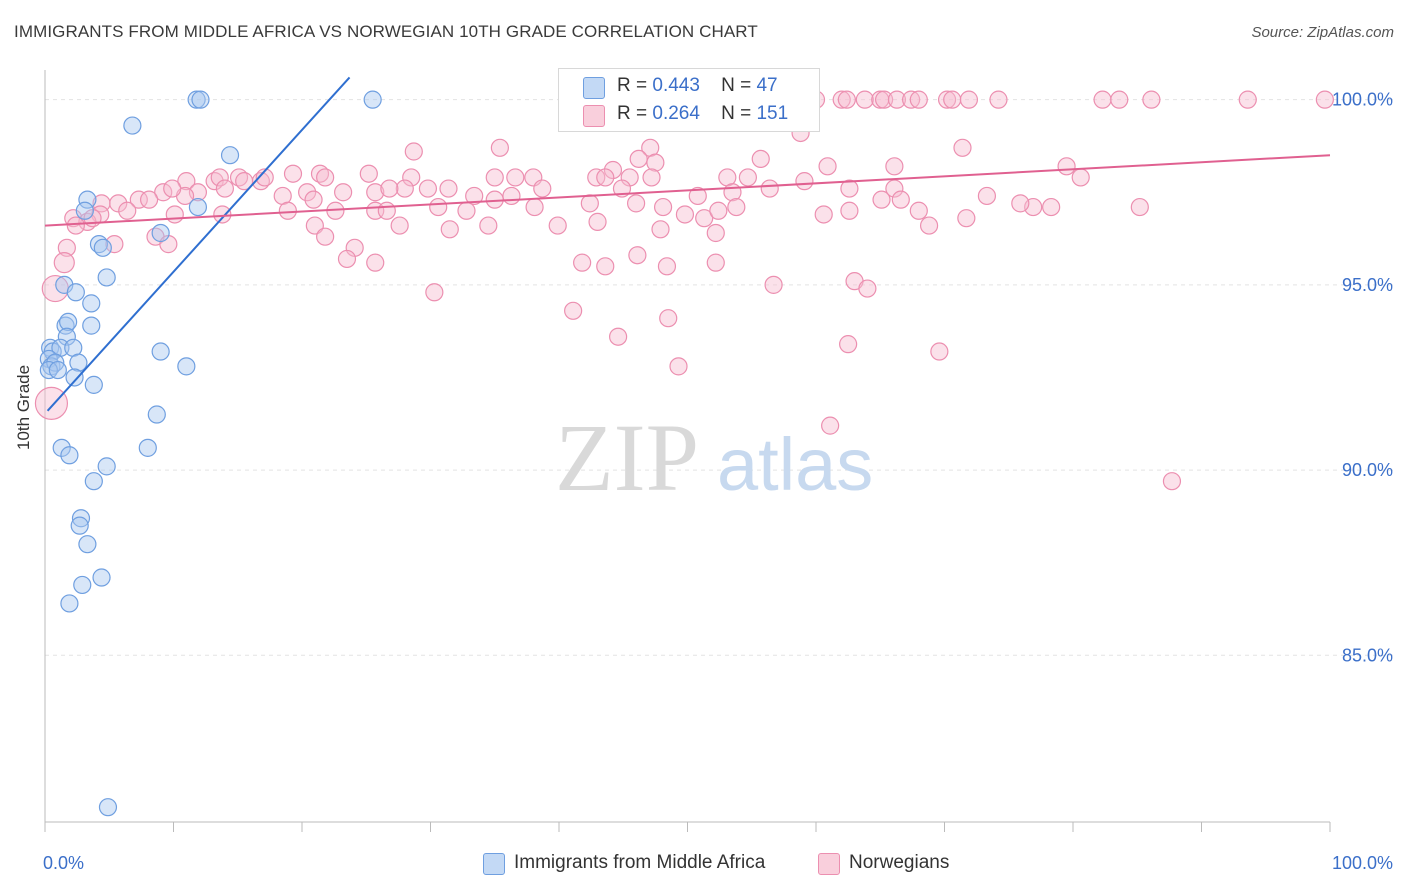 The image size is (1406, 892). I want to click on y-tick-label: 100.0%, so click(1362, 100).